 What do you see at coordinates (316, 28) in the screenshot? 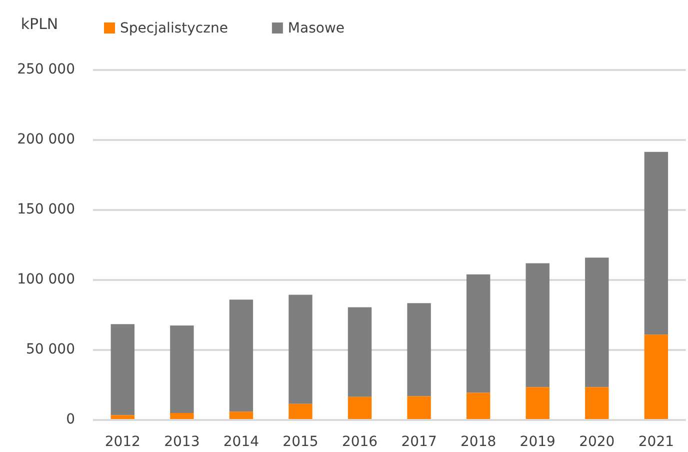
I see `legend-label: Masowe` at bounding box center [316, 28].